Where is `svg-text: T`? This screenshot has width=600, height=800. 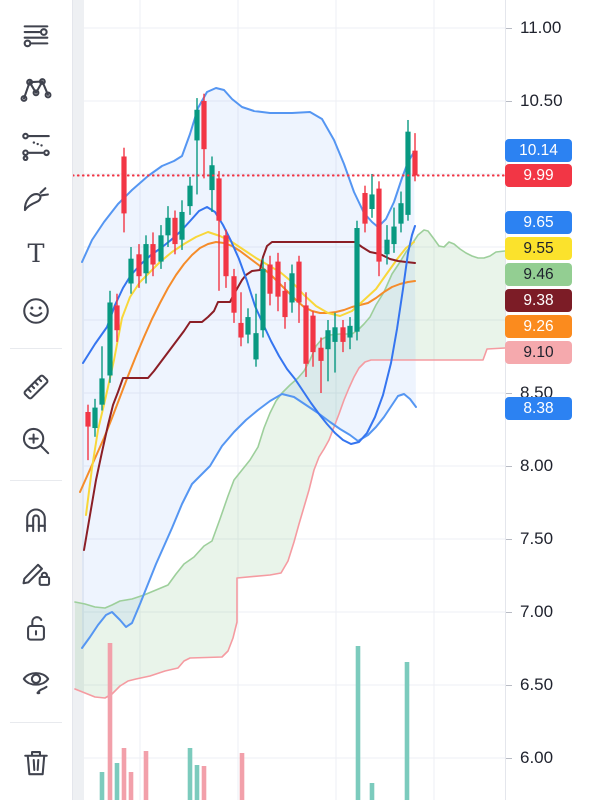 svg-text: T is located at coordinates (35, 254).